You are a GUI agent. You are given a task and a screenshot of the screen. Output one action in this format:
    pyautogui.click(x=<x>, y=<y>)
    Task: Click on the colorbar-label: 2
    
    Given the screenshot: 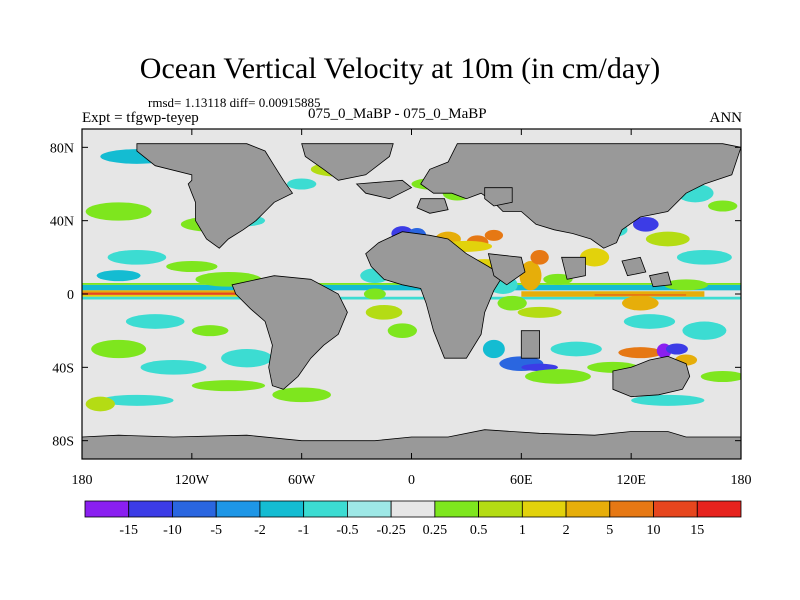 What is the action you would take?
    pyautogui.click(x=566, y=530)
    